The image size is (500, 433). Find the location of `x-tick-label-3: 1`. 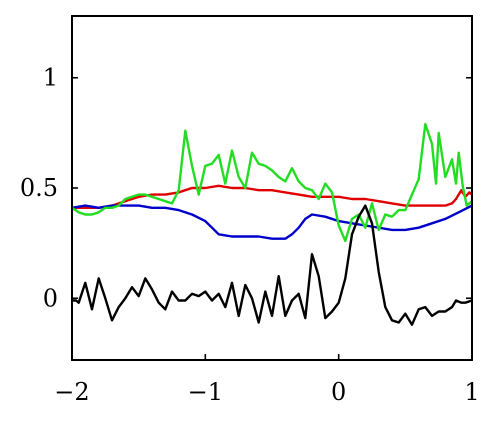

x-tick-label-3: 1 is located at coordinates (471, 392).